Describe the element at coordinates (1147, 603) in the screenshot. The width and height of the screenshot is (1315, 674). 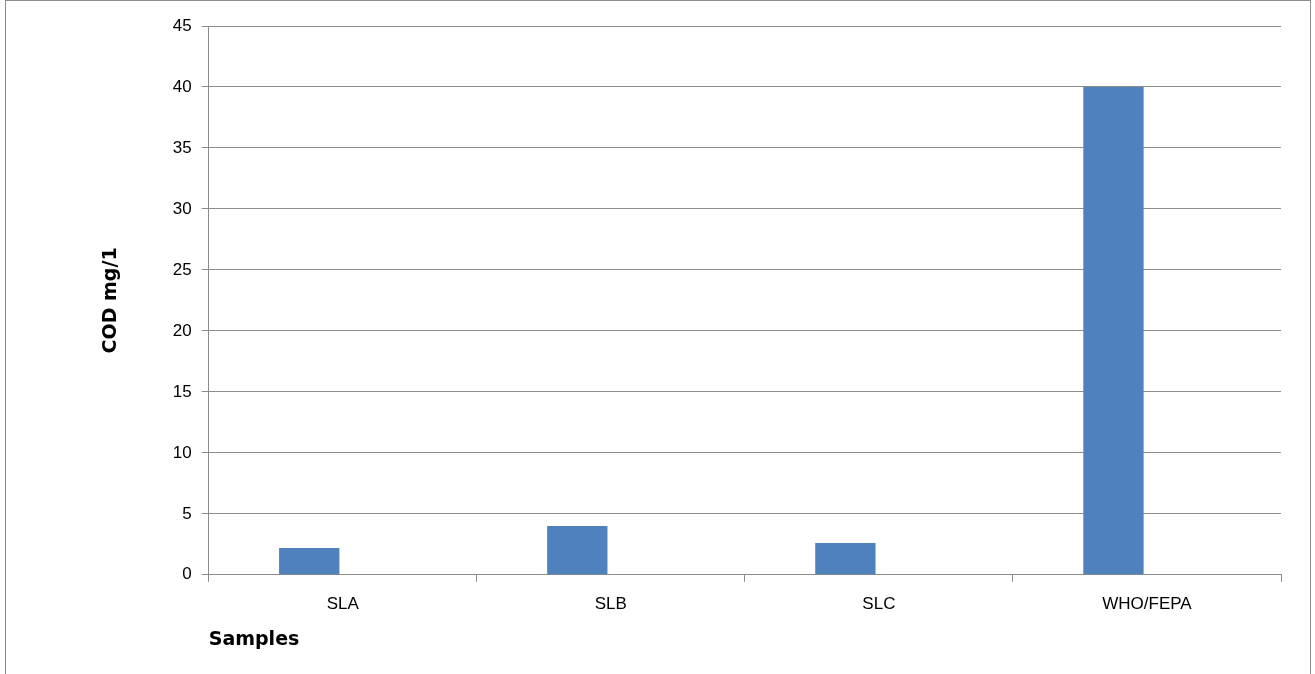
I see `x-tick-label: WHO/FEPA` at that location.